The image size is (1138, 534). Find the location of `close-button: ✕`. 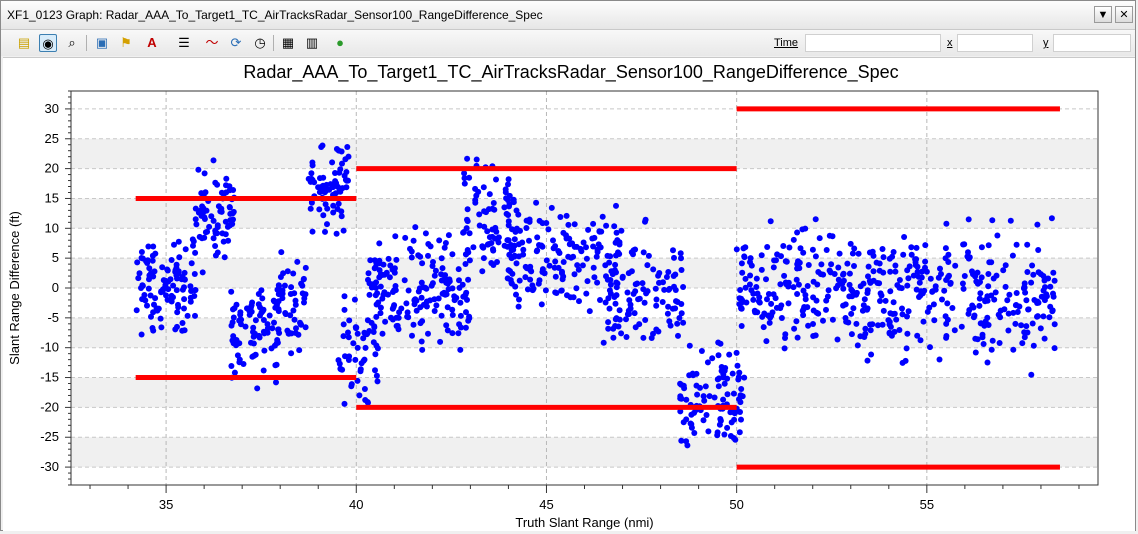

close-button: ✕ is located at coordinates (1124, 14).